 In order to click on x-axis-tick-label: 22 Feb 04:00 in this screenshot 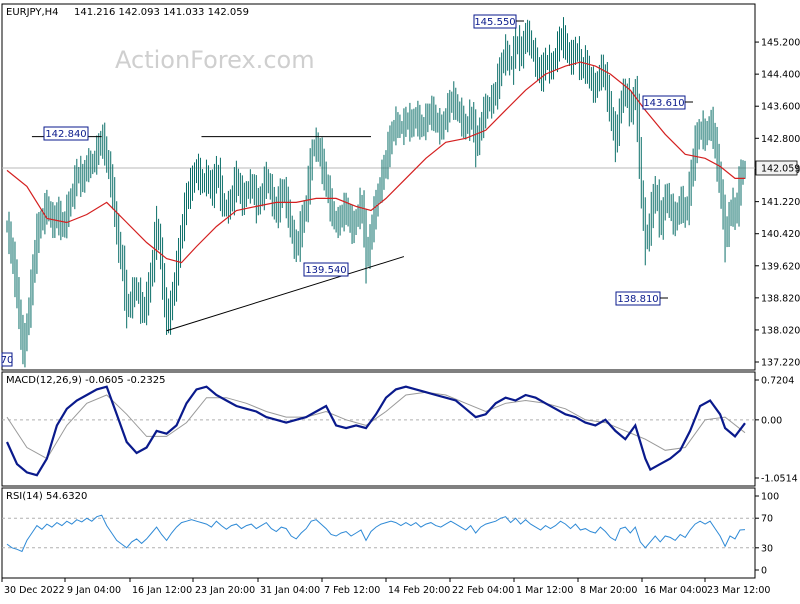, I will do `click(483, 590)`.